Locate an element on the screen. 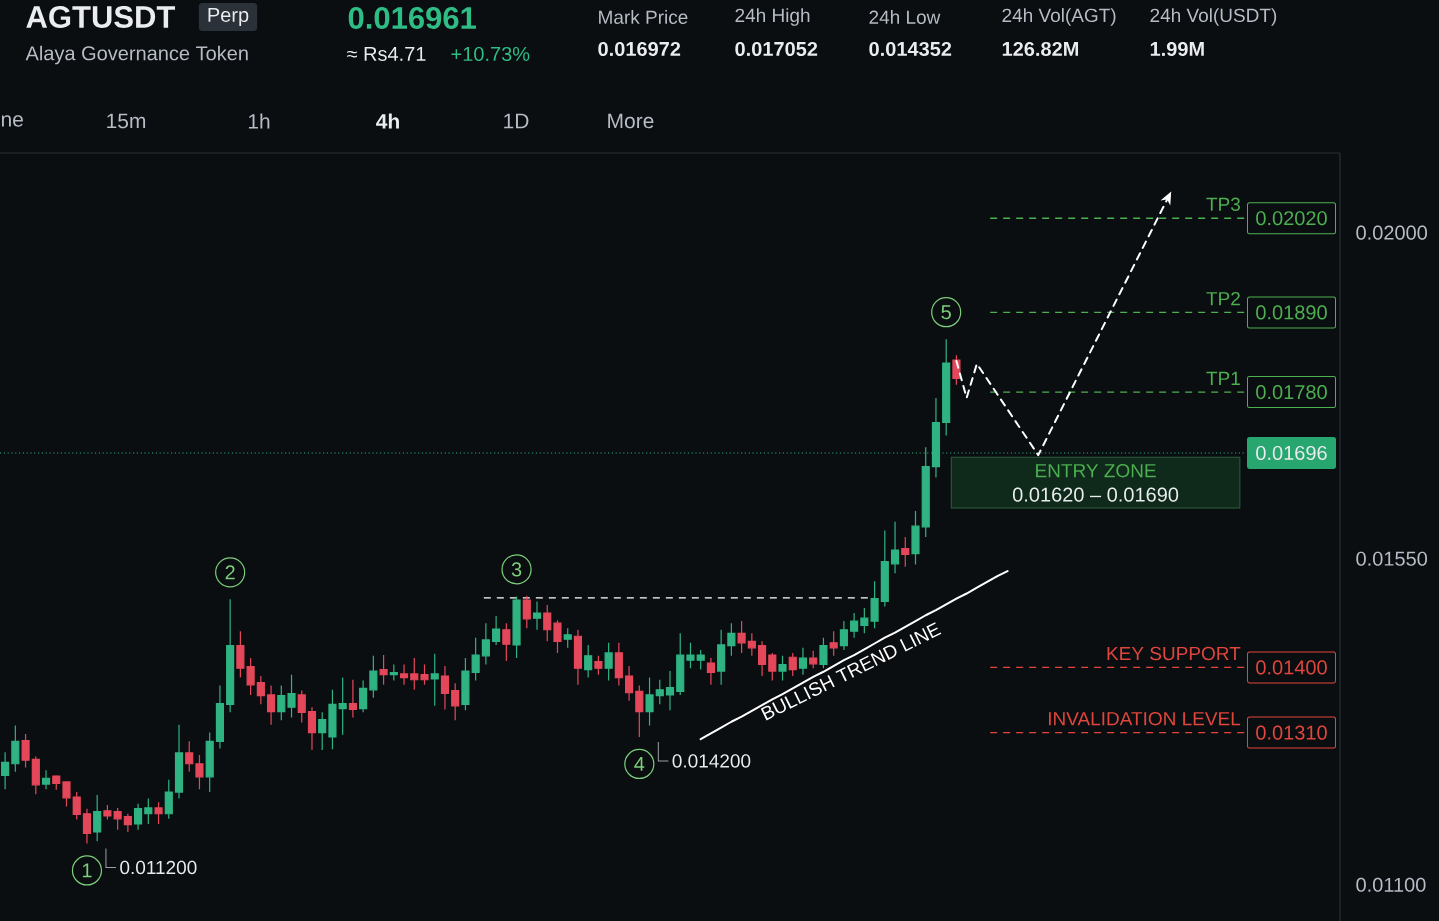  text: 4h is located at coordinates (387, 121).